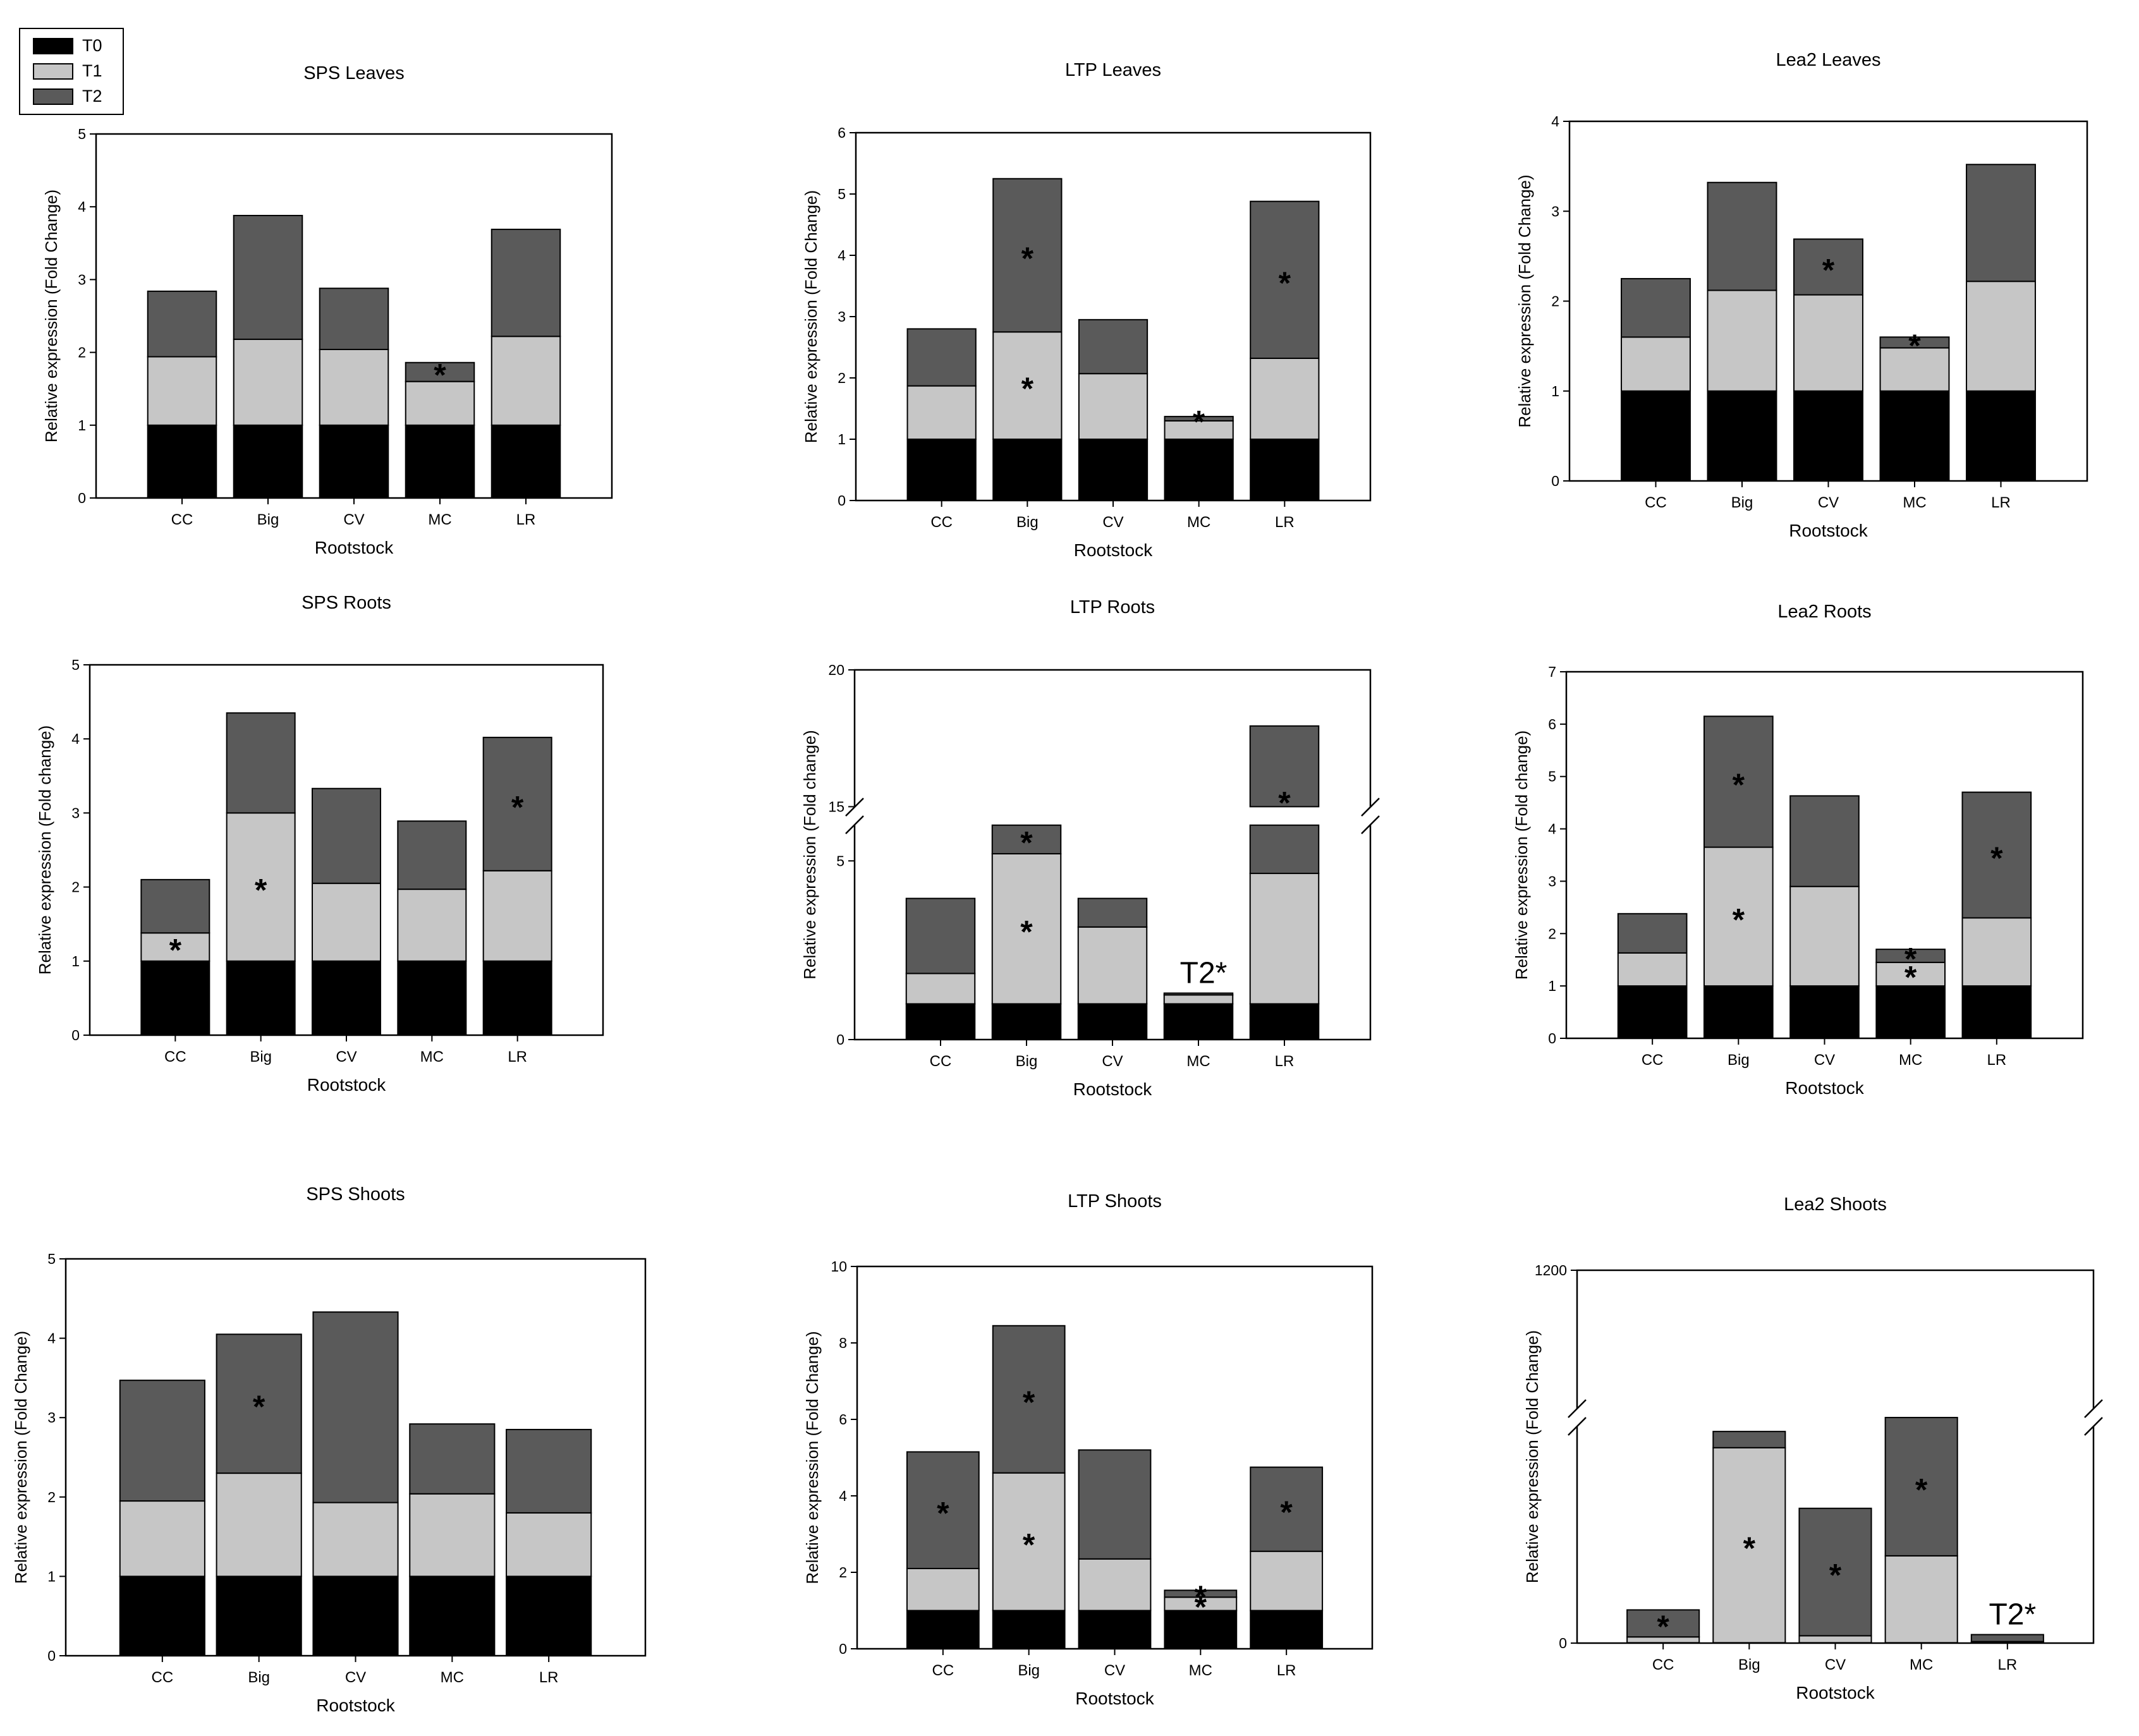 The image size is (2139, 1736). Describe the element at coordinates (1115, 1201) in the screenshot. I see `chart-8-title: LTP Shoots` at that location.